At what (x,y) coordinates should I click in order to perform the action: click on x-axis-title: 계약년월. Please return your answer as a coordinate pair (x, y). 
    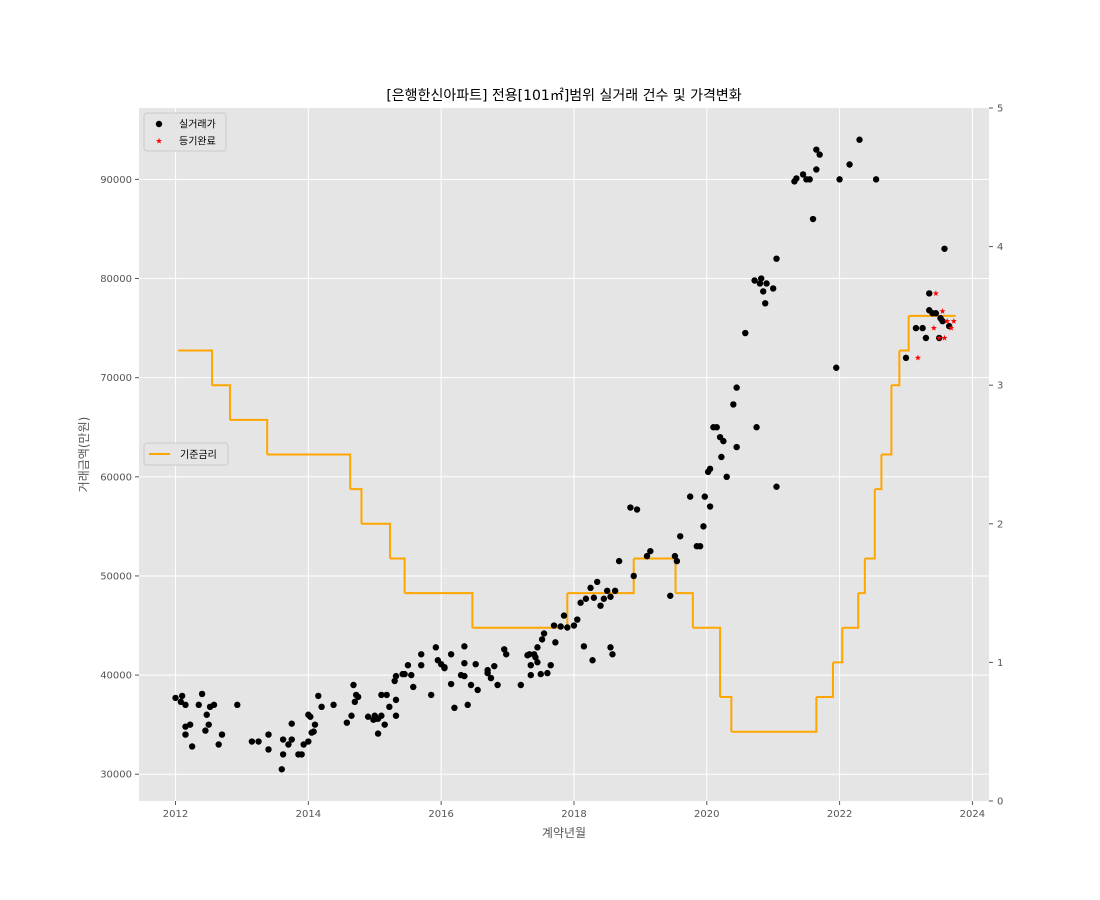
    Looking at the image, I should click on (564, 832).